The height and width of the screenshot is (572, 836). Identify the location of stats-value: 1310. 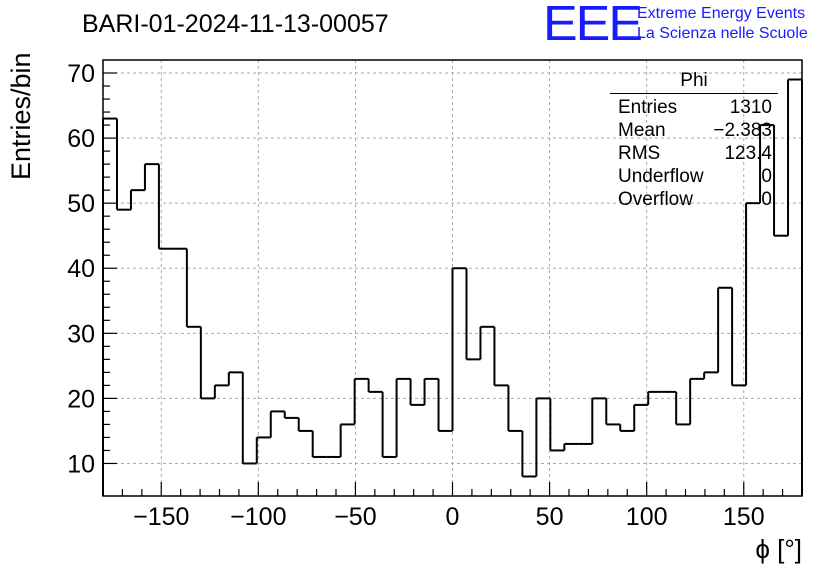
(750, 107).